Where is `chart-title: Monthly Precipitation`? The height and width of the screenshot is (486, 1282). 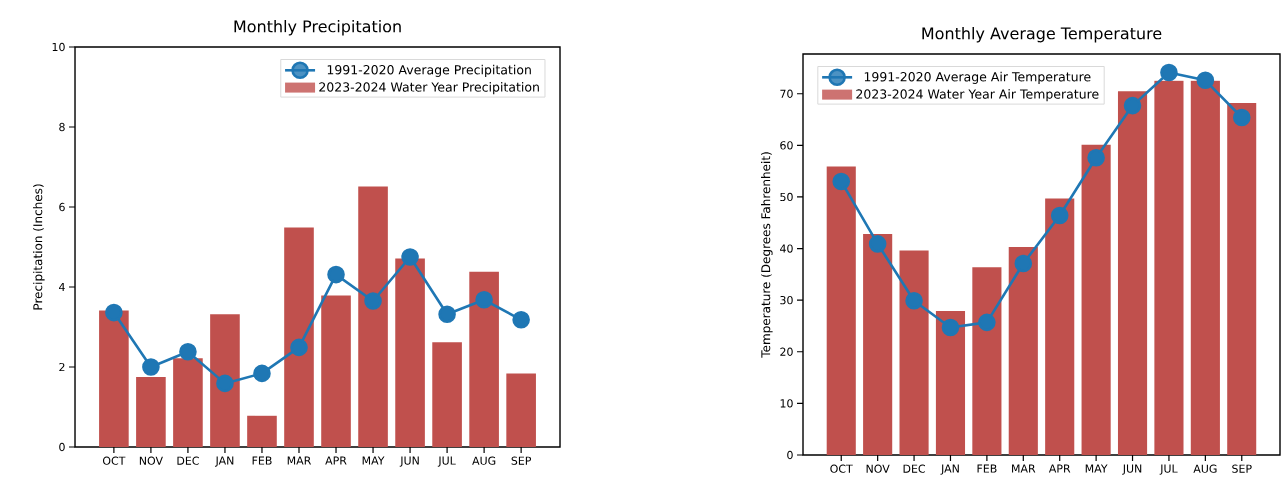
chart-title: Monthly Precipitation is located at coordinates (317, 27).